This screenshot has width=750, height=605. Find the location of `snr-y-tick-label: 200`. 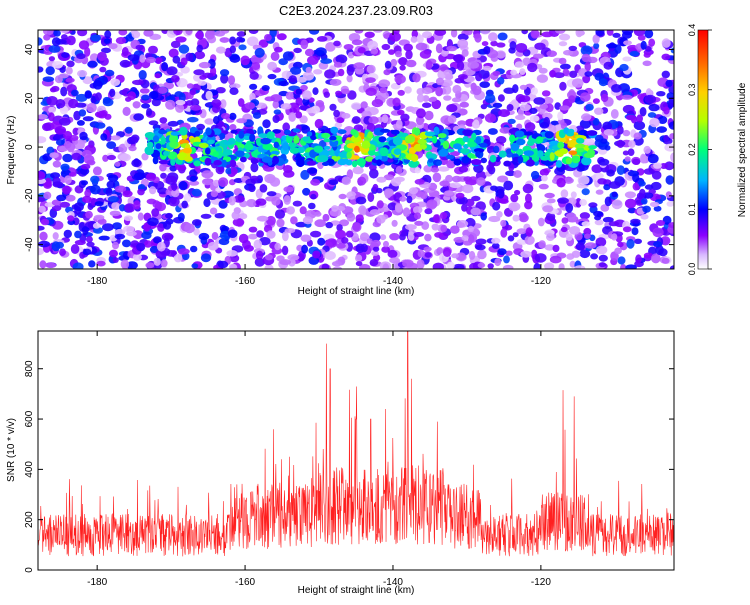

snr-y-tick-label: 200 is located at coordinates (29, 519).